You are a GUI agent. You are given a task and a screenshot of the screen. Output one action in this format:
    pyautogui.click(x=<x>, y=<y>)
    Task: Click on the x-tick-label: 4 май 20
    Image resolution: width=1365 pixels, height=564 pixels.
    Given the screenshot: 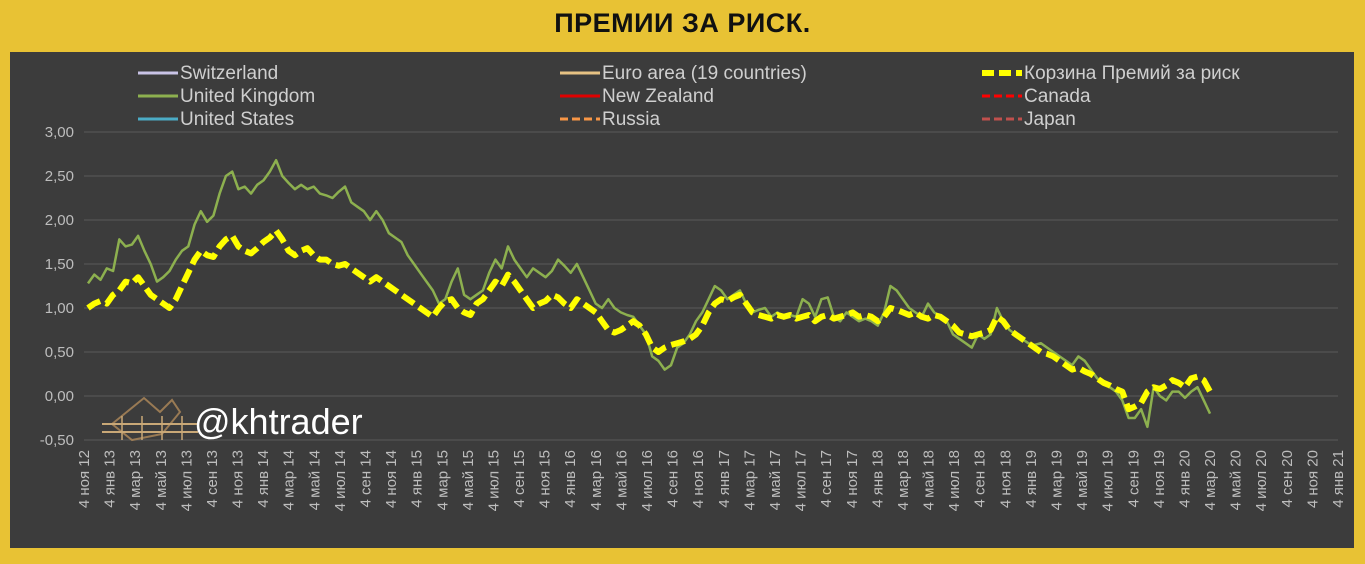 What is the action you would take?
    pyautogui.click(x=1236, y=480)
    